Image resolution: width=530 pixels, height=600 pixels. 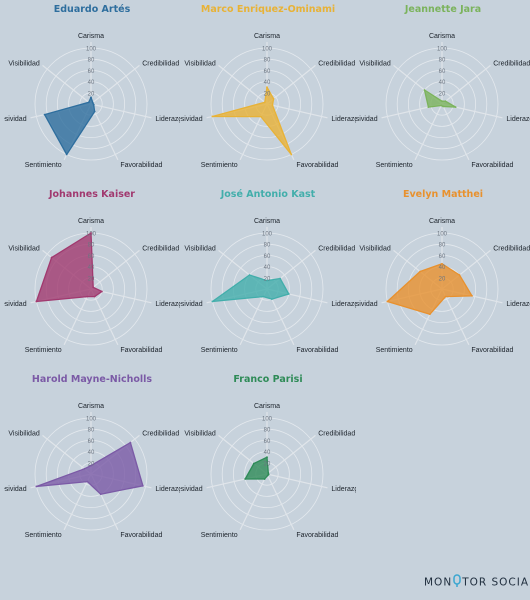 I want to click on microphone-icon, so click(x=457, y=582).